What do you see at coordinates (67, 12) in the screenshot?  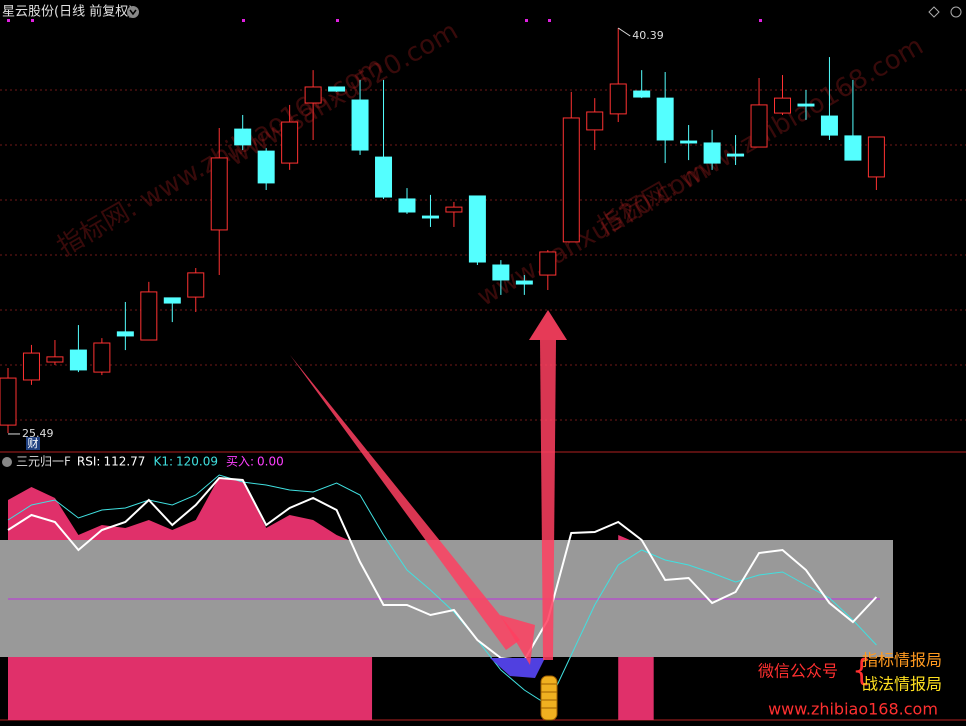 I see `chart-title: 星云股份(日线 前复权)` at bounding box center [67, 12].